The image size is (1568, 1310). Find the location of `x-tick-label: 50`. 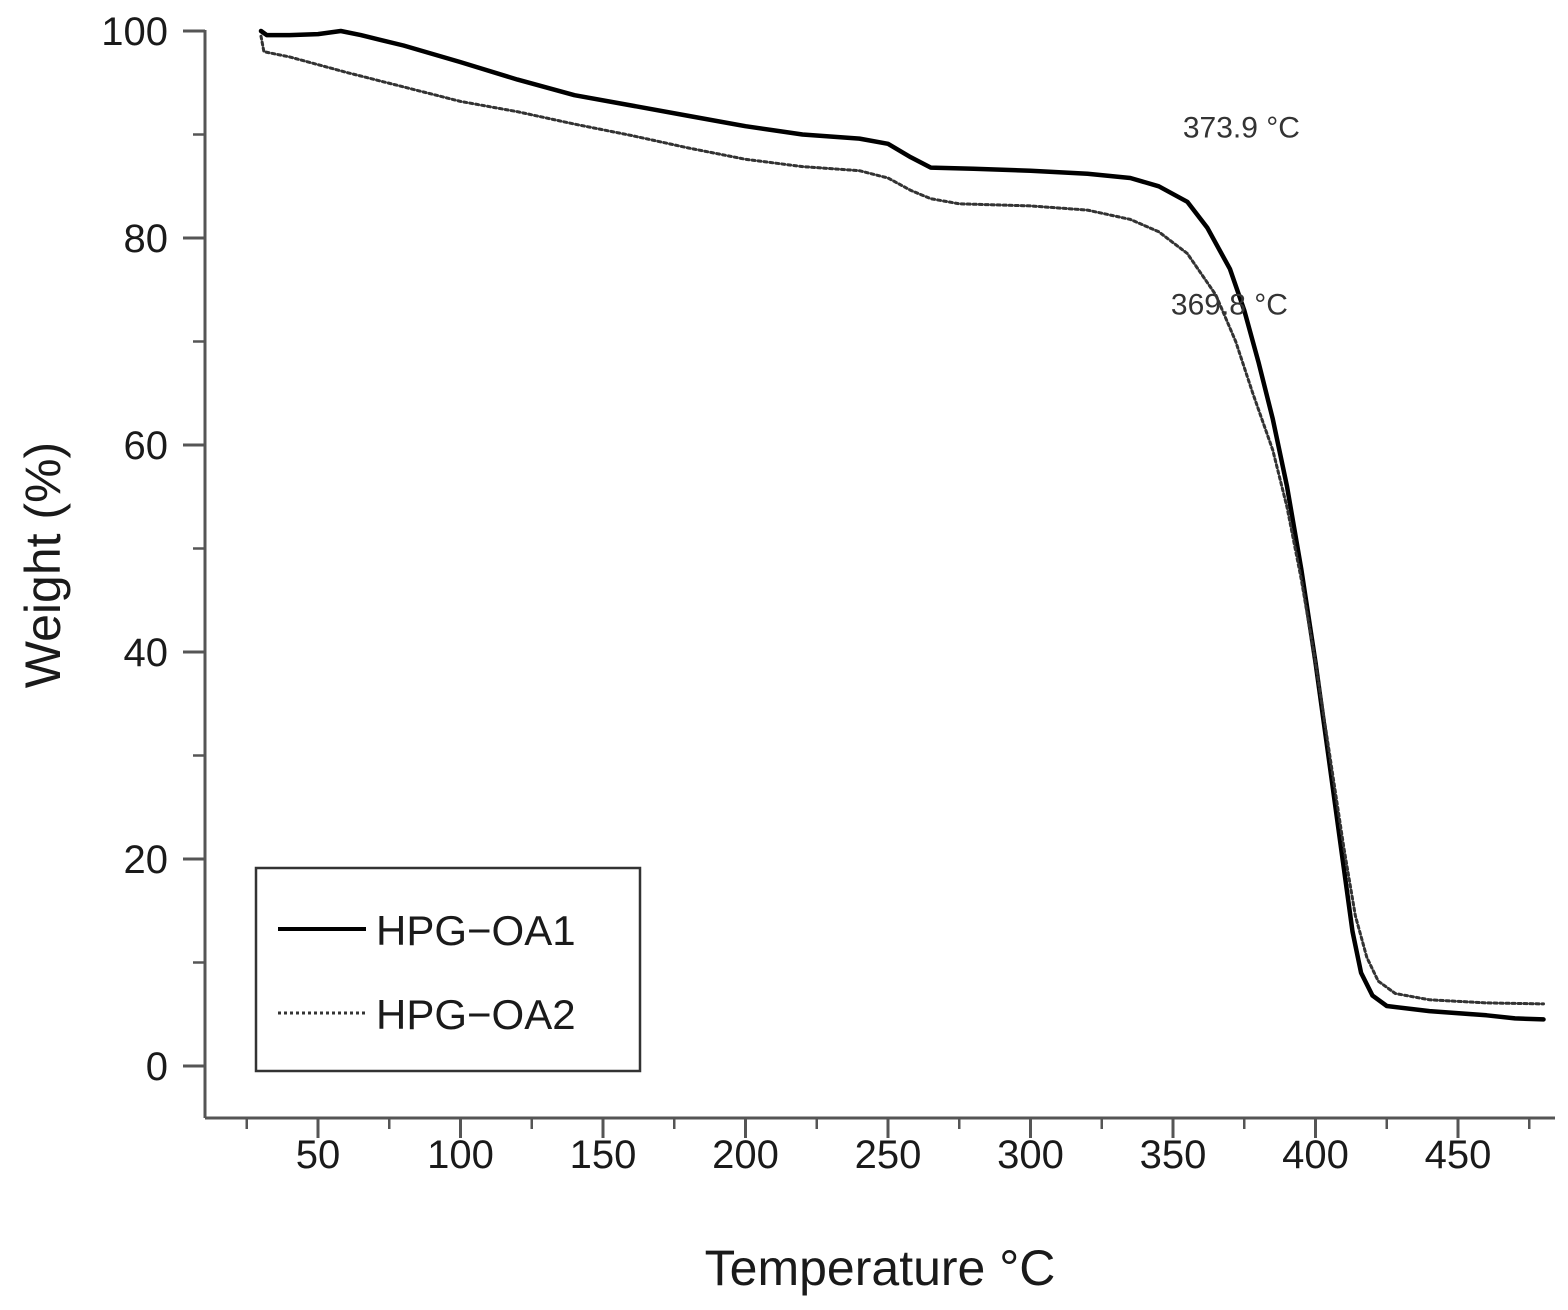

x-tick-label: 50 is located at coordinates (318, 1155).